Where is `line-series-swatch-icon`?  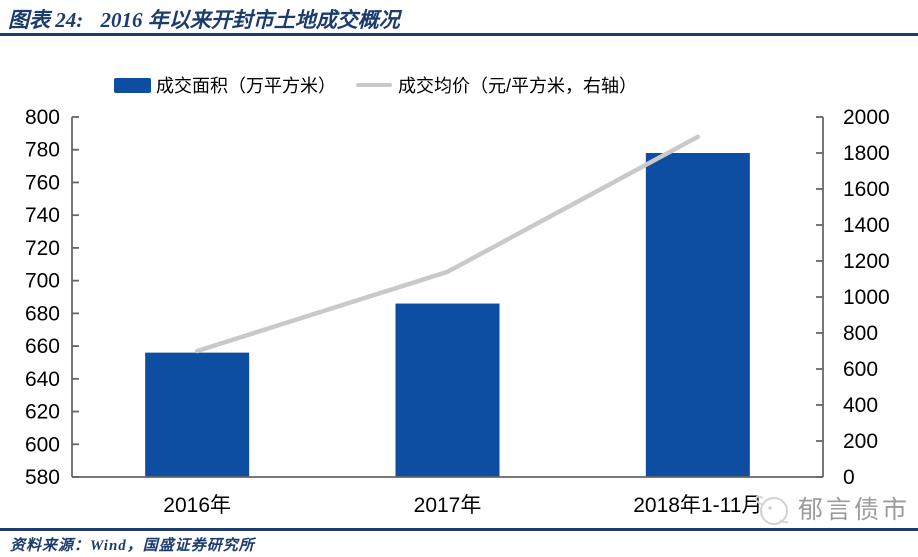
line-series-swatch-icon is located at coordinates (374, 85).